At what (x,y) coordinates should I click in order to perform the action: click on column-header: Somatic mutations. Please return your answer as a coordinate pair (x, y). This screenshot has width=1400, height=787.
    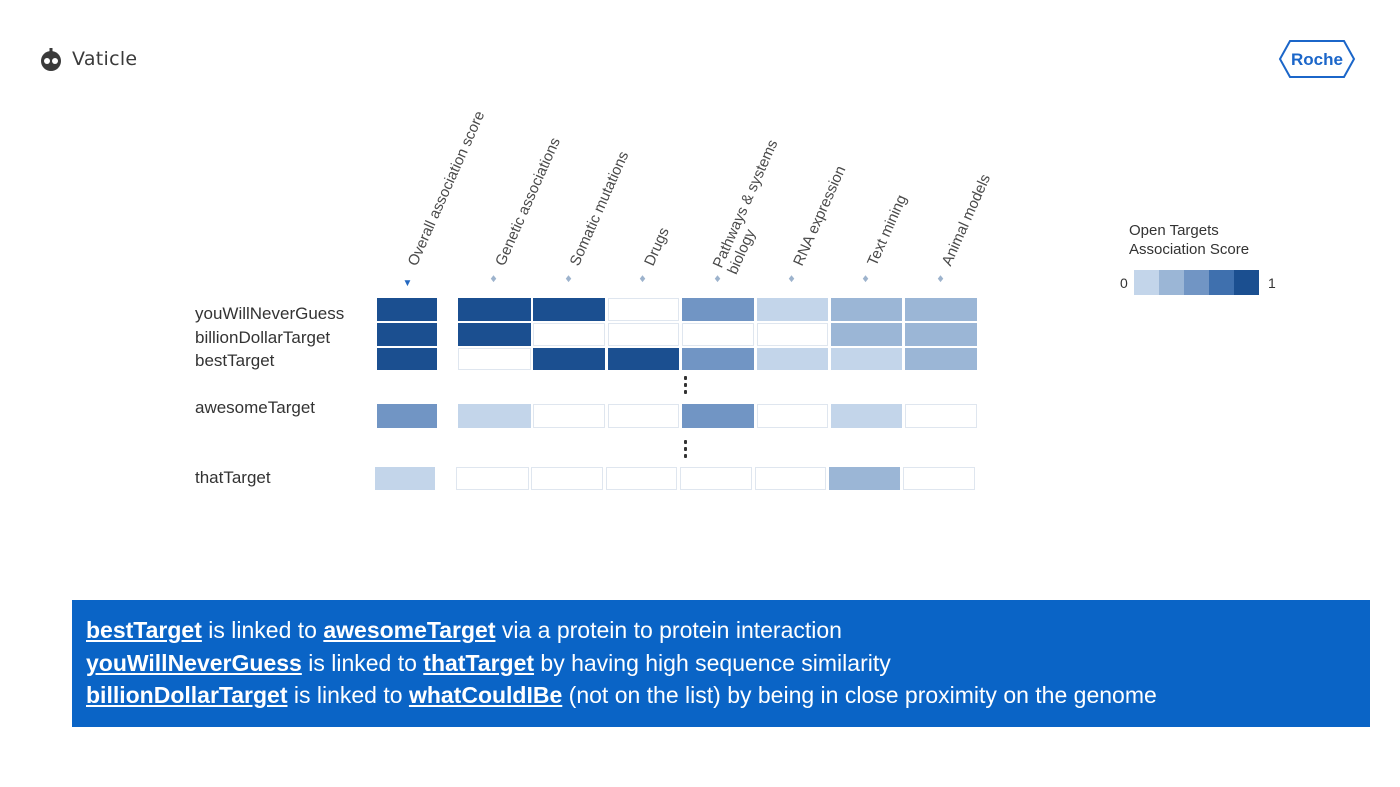
    Looking at the image, I should click on (599, 208).